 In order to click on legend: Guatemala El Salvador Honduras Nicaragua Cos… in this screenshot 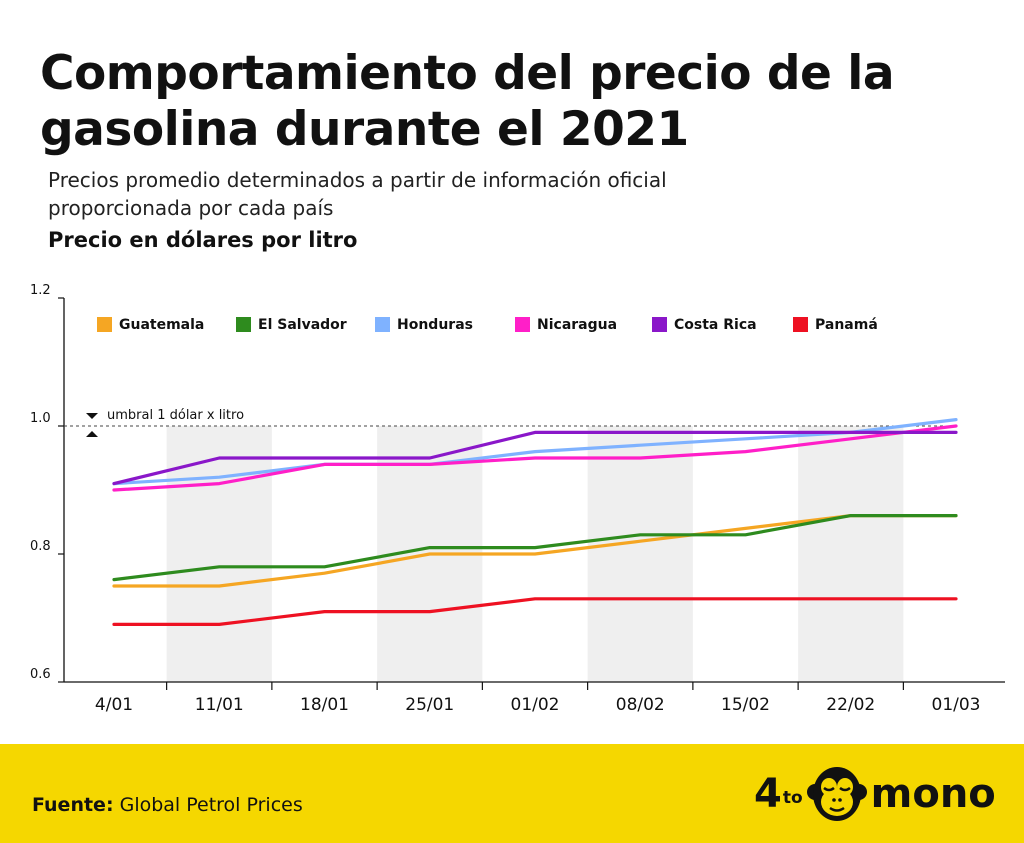, I will do `click(487, 325)`.